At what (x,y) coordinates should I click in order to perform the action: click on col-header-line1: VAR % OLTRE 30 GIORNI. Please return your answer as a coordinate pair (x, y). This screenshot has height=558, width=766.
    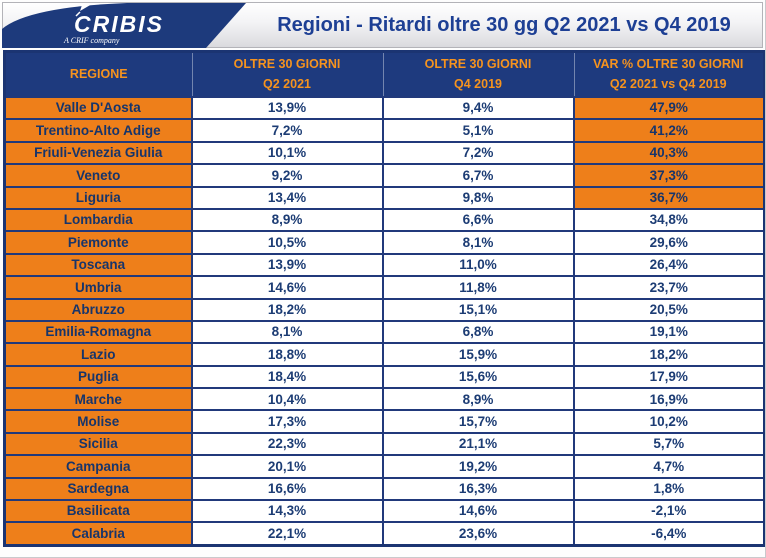
    Looking at the image, I should click on (668, 64).